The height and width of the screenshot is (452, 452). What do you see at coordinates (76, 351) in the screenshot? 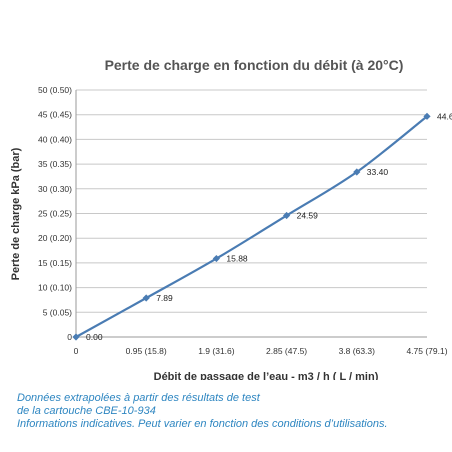
I see `x-tick-label: 0` at bounding box center [76, 351].